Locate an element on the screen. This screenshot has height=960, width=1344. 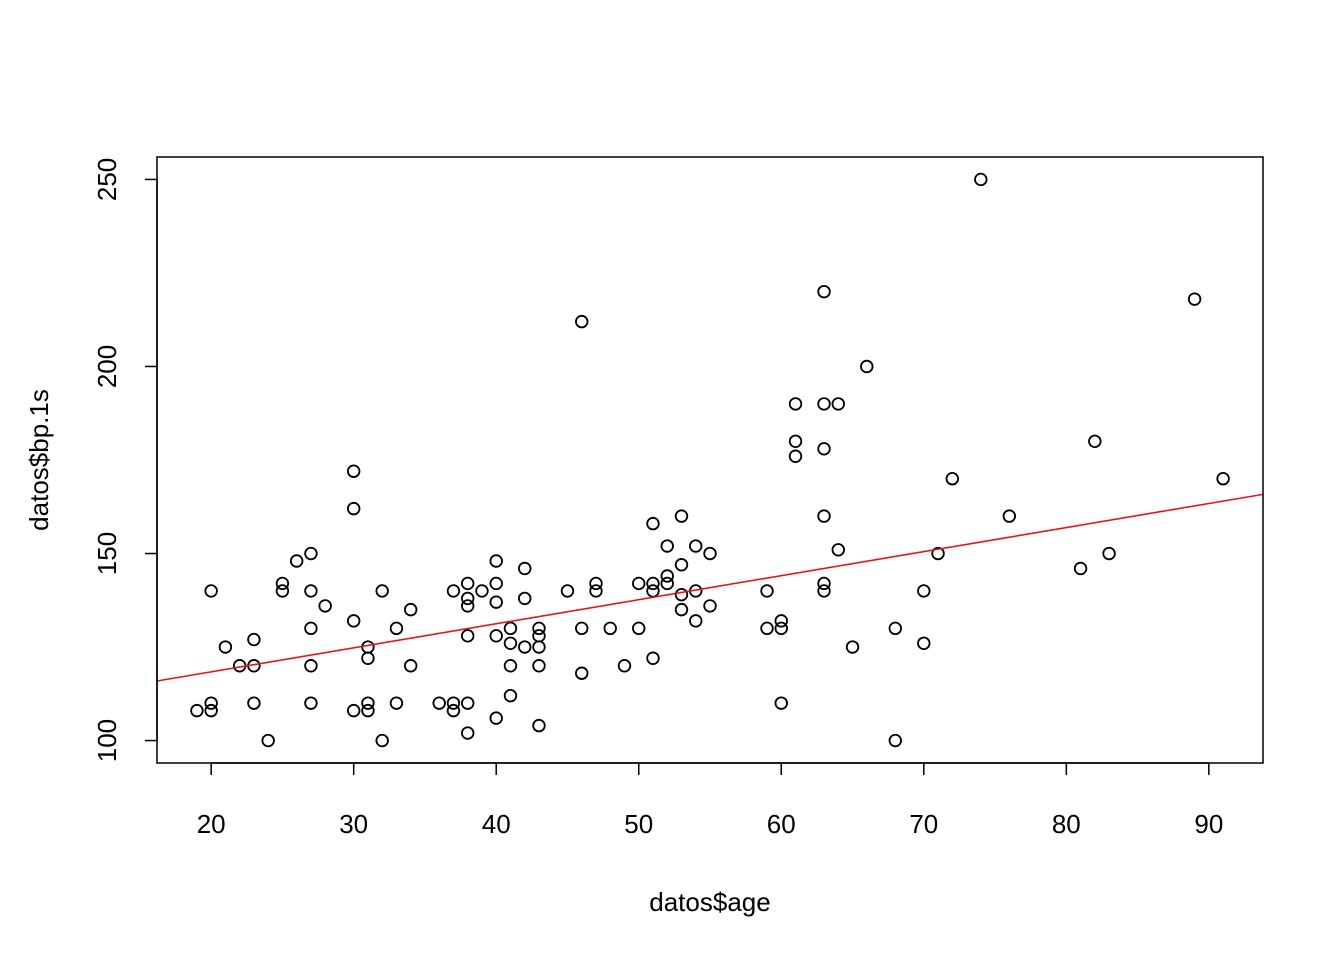
x-tick-label: 90 is located at coordinates (1208, 824).